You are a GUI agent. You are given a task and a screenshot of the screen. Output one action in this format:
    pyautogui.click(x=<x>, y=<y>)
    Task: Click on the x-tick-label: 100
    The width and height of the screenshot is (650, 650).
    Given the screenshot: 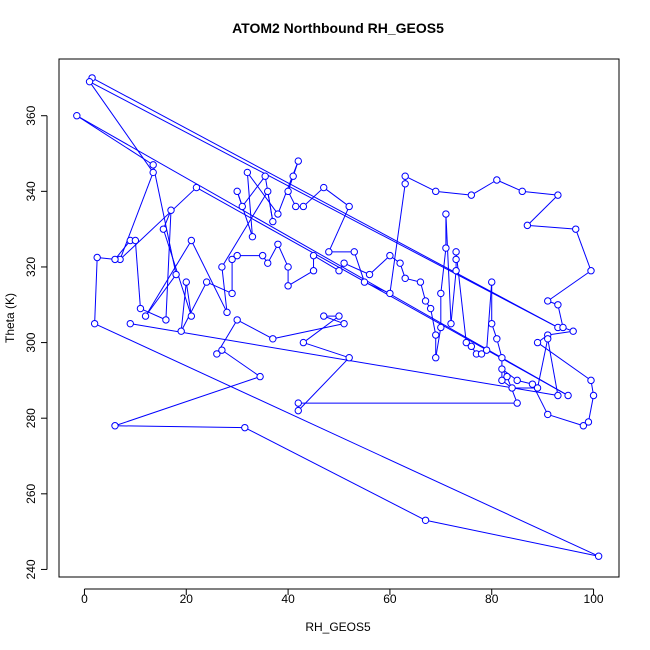 What is the action you would take?
    pyautogui.click(x=594, y=599)
    